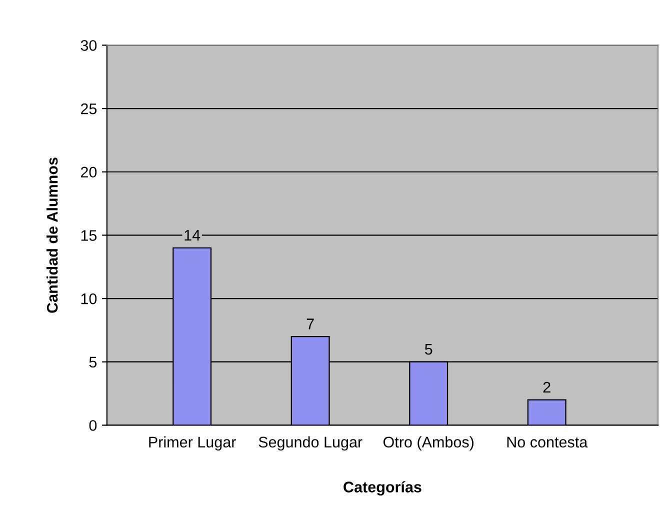 The image size is (660, 508). What do you see at coordinates (192, 443) in the screenshot?
I see `x-tick-label: Primer Lugar` at bounding box center [192, 443].